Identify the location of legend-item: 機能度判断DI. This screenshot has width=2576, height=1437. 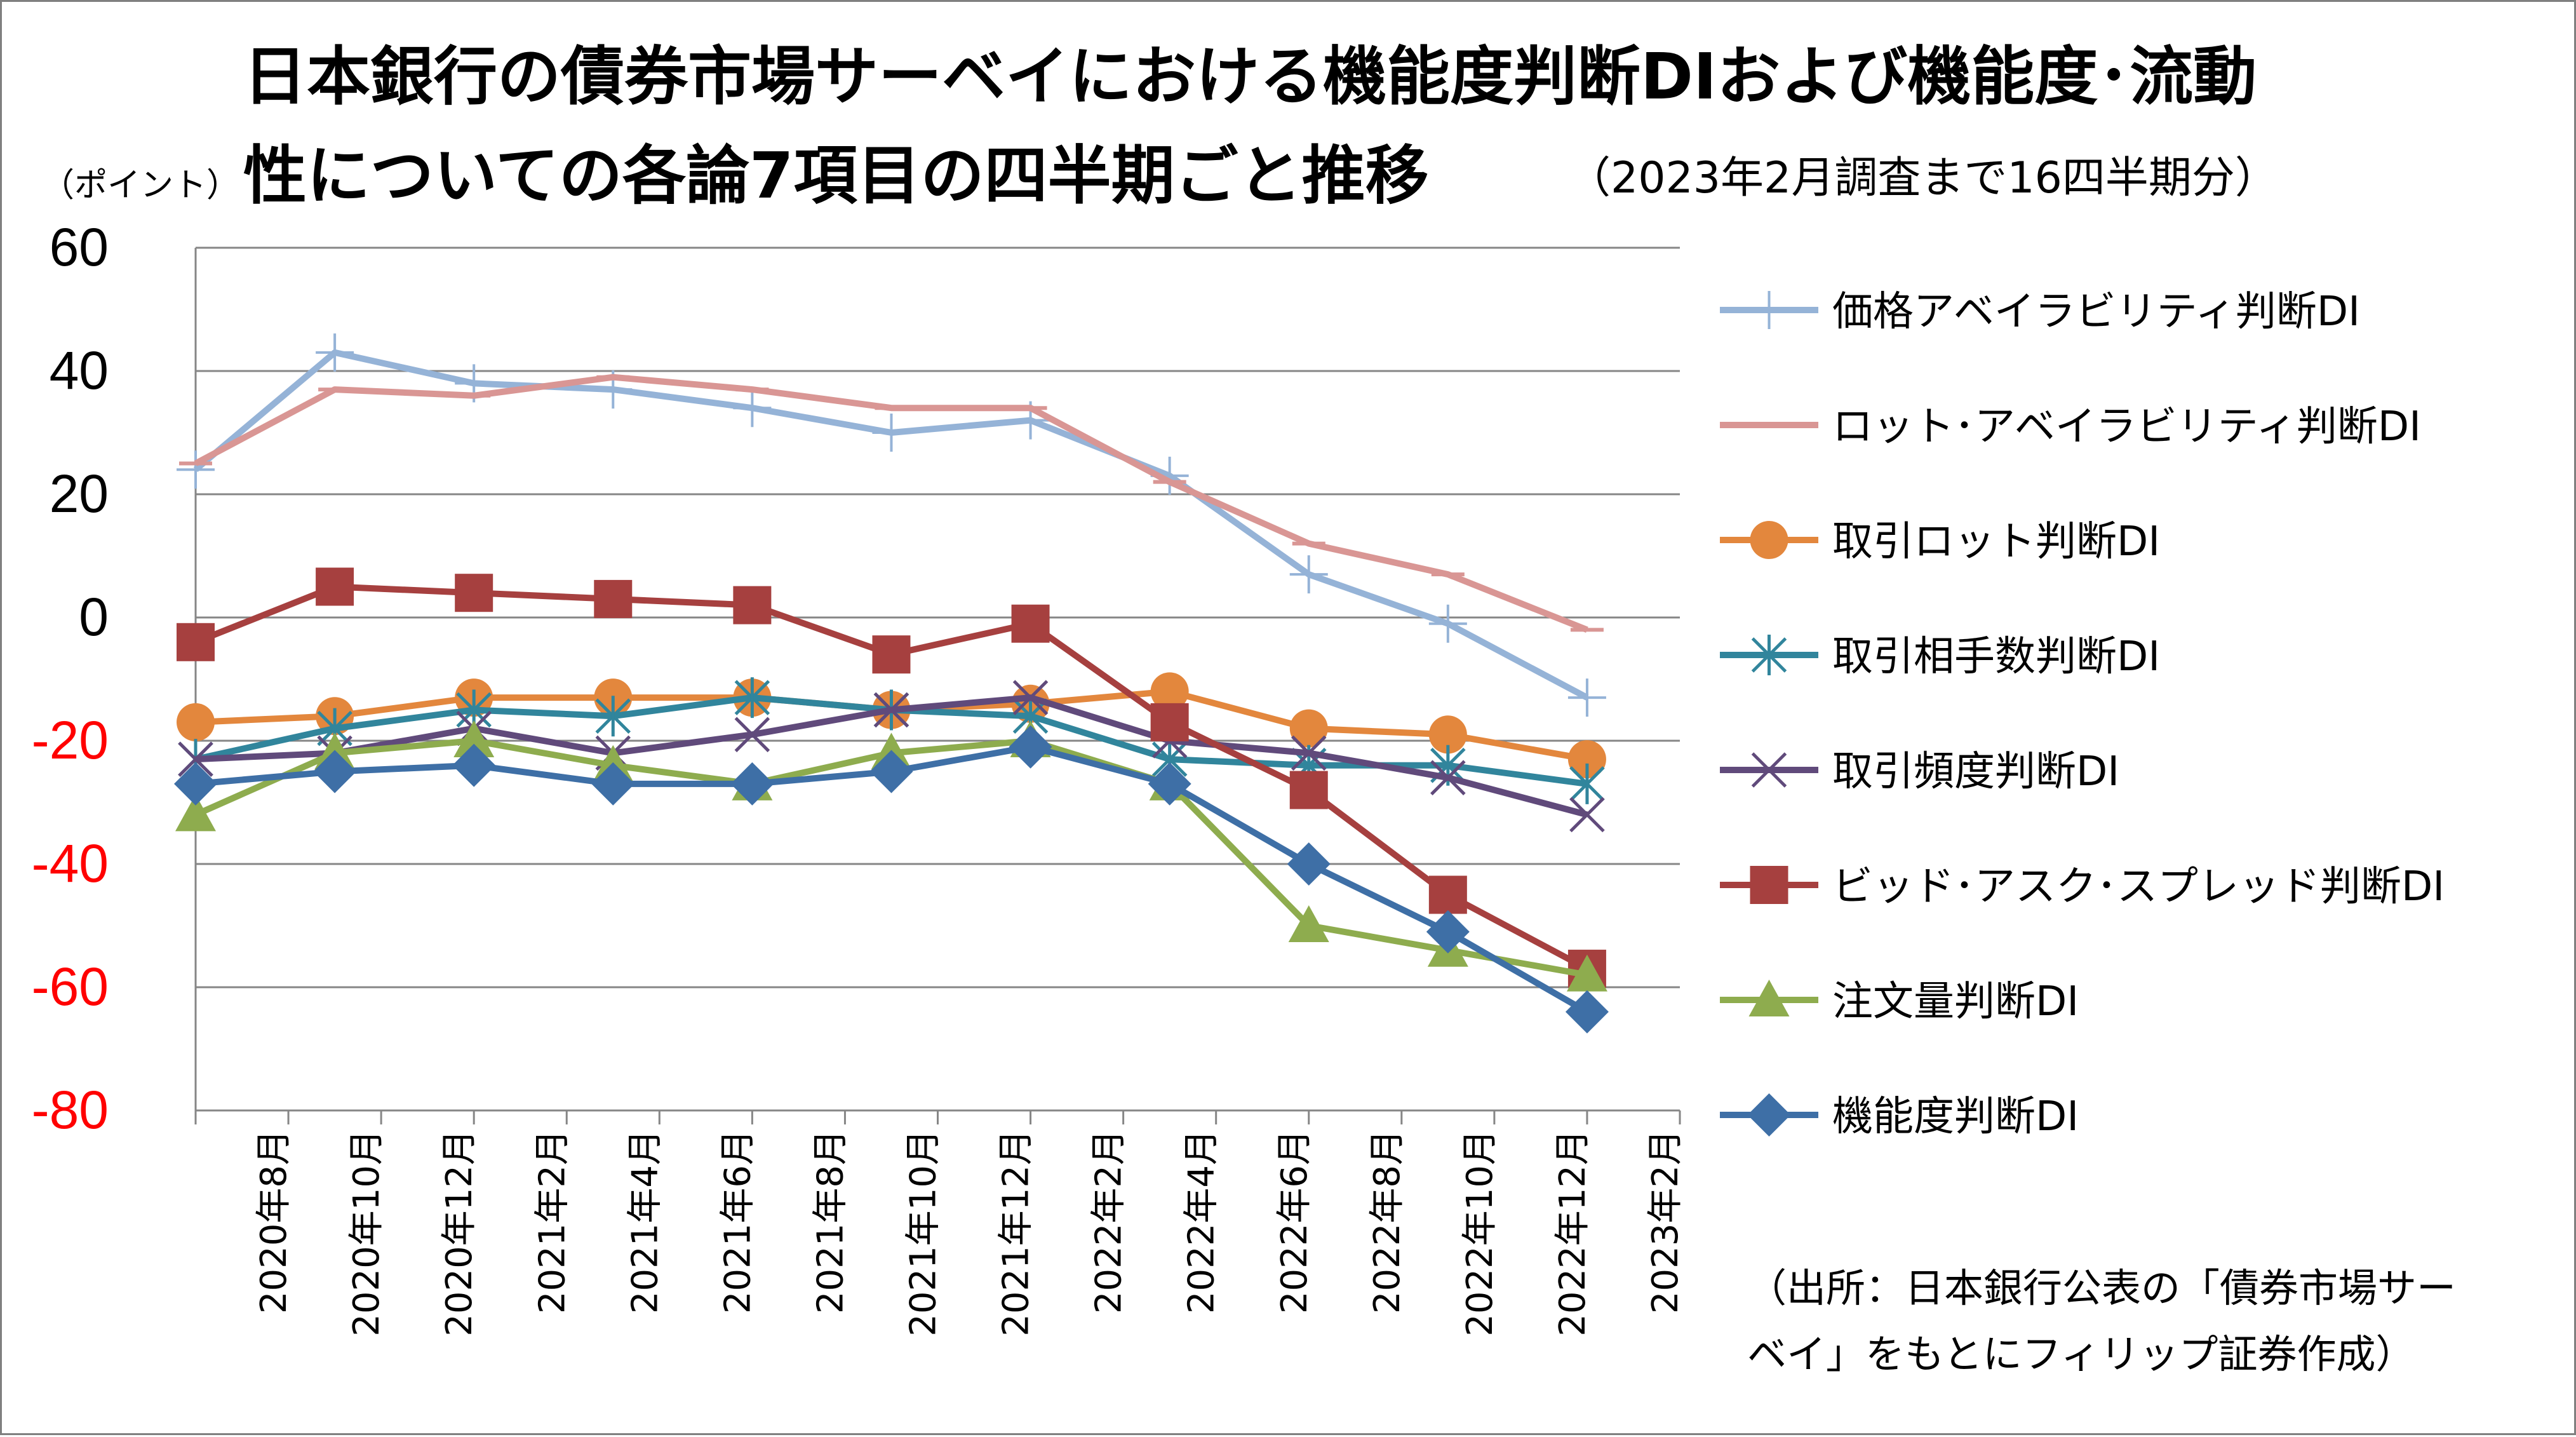
(1899, 1116).